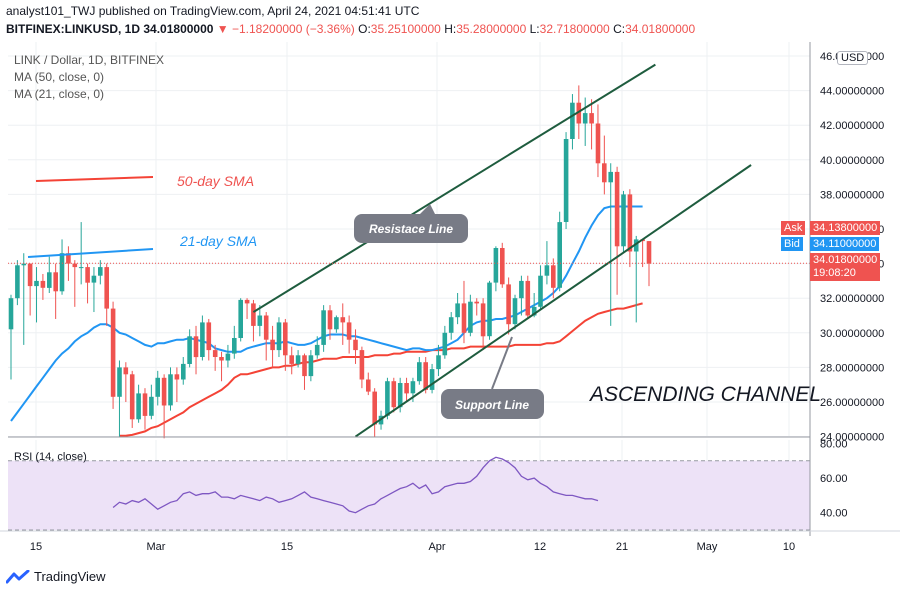  I want to click on price-tick-label: 26.00000000, so click(852, 403).